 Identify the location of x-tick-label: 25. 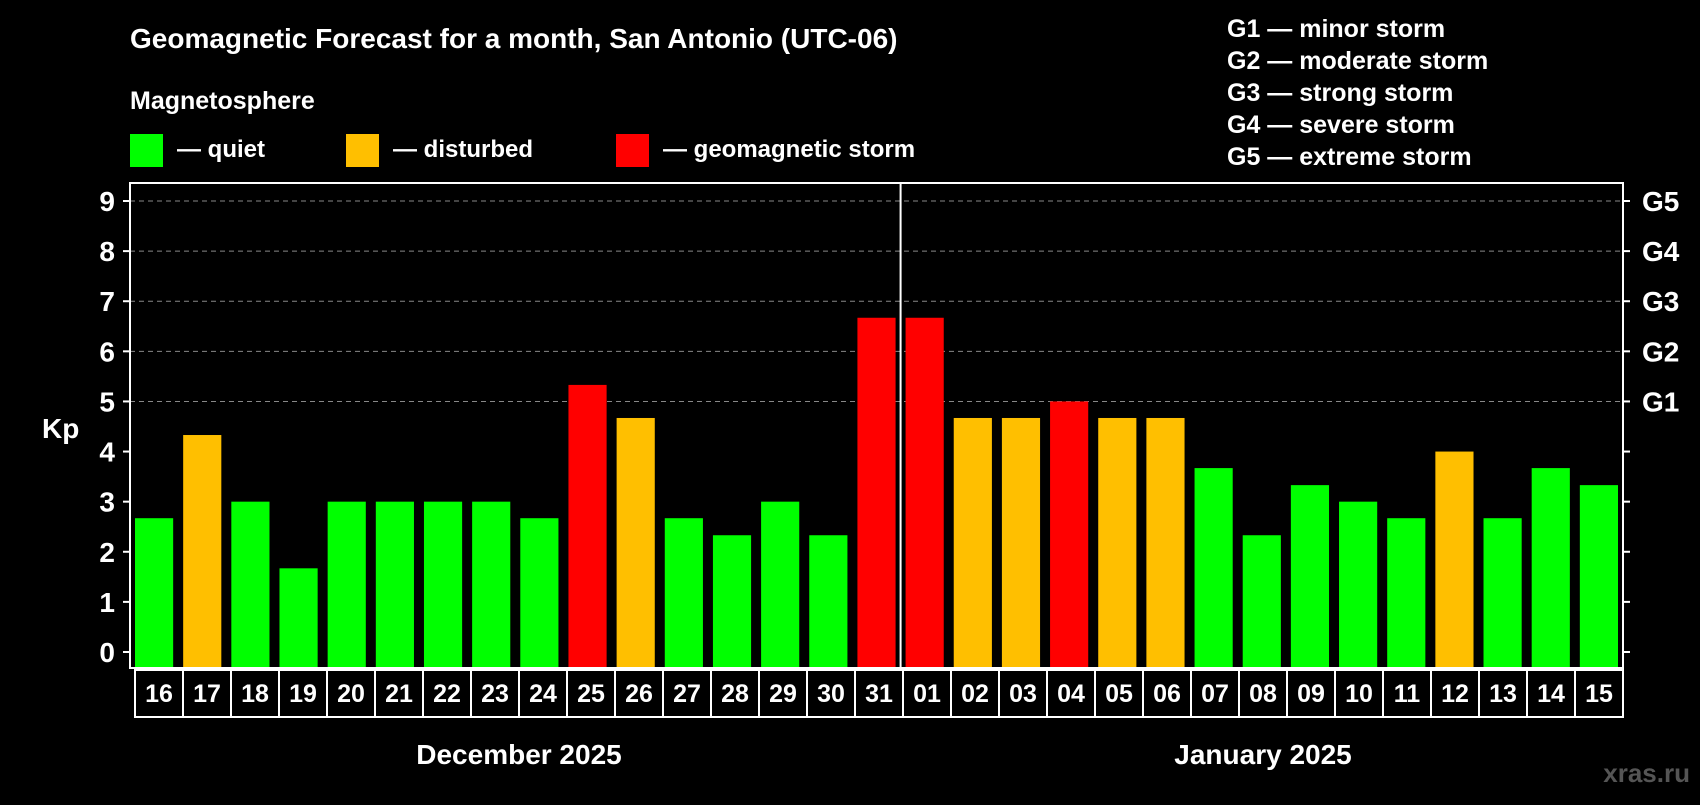
(591, 694).